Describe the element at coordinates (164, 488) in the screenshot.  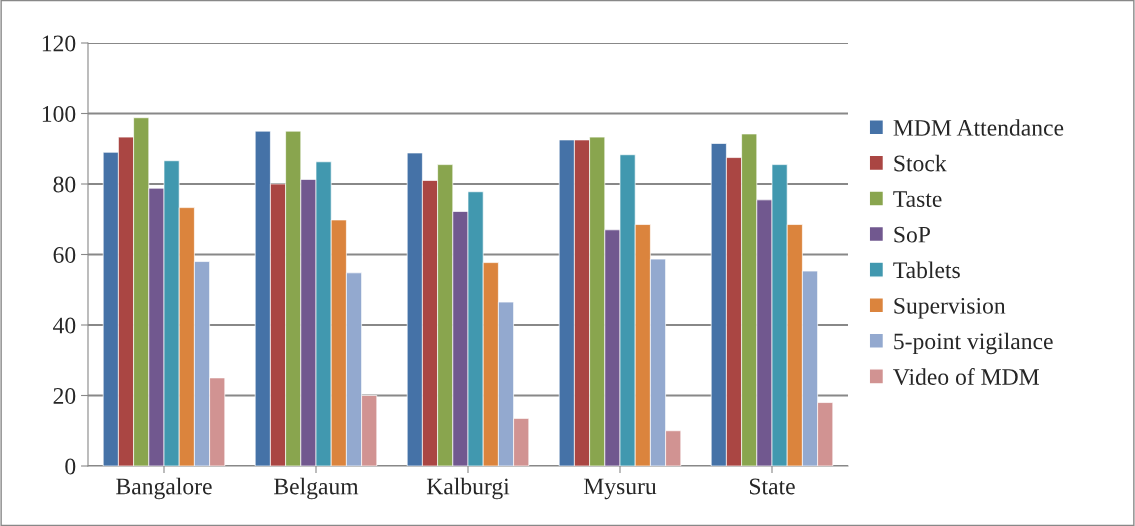
I see `x-tick-label: Bangalore` at that location.